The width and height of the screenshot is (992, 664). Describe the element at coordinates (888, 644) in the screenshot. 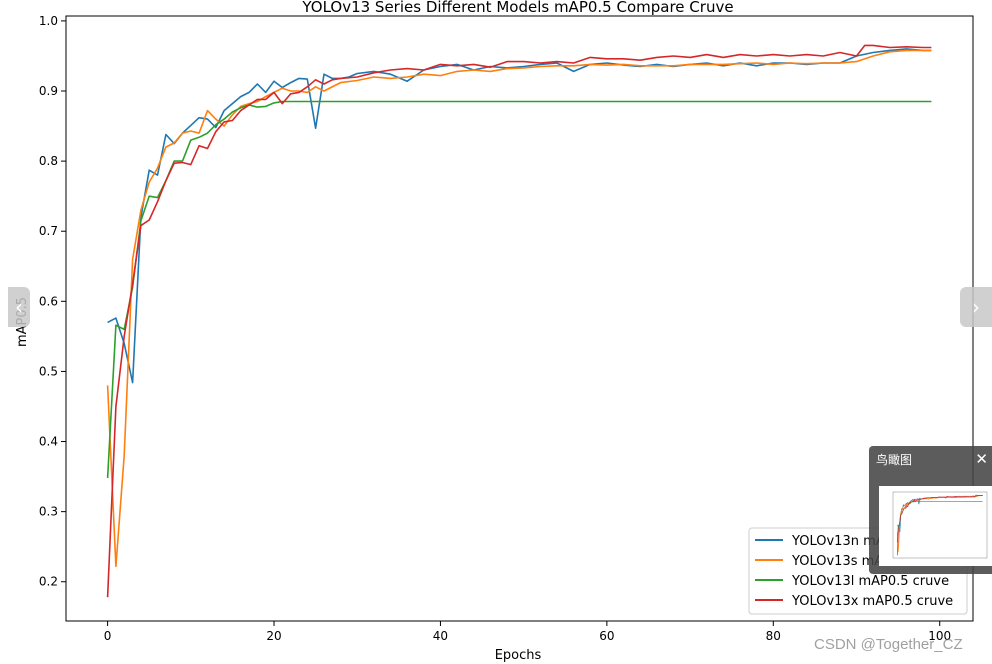

I see `watermark: CSDN @Together_CZ` at that location.